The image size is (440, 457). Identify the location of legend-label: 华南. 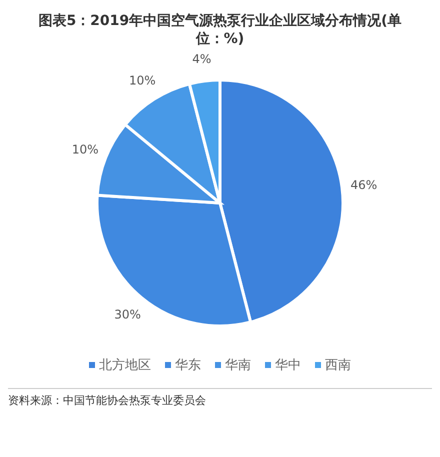
(237, 365).